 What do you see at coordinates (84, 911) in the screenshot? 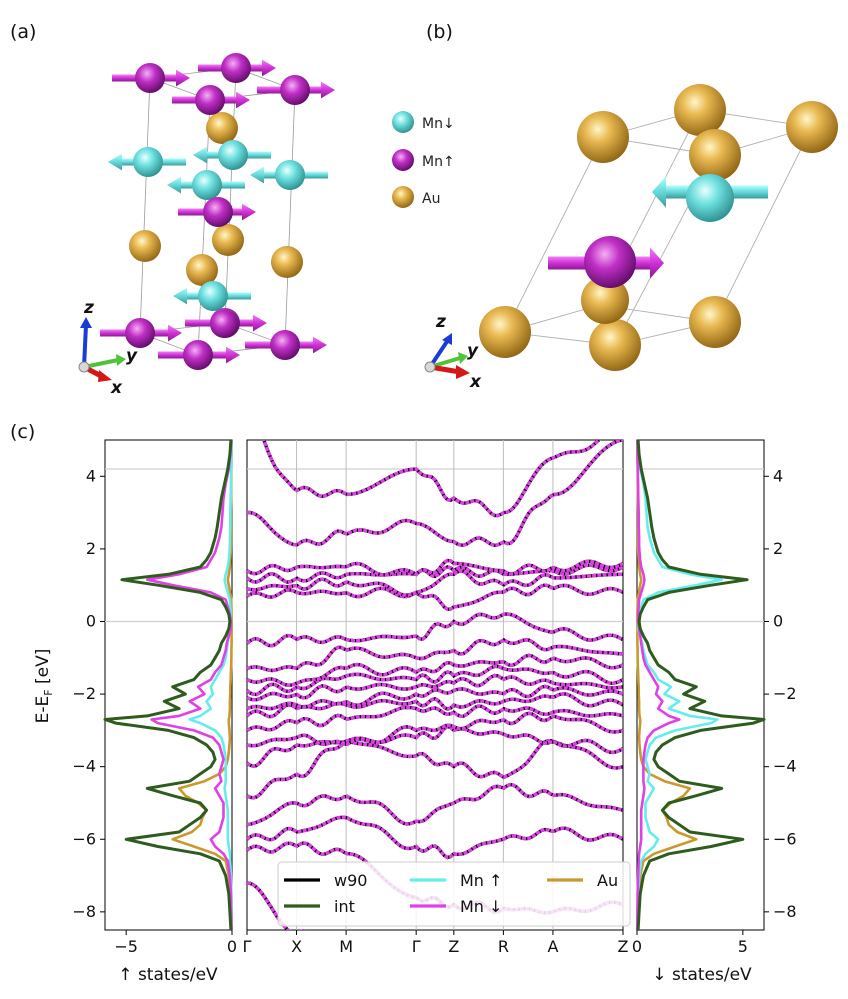
I see `y-tick-label: −8` at bounding box center [84, 911].